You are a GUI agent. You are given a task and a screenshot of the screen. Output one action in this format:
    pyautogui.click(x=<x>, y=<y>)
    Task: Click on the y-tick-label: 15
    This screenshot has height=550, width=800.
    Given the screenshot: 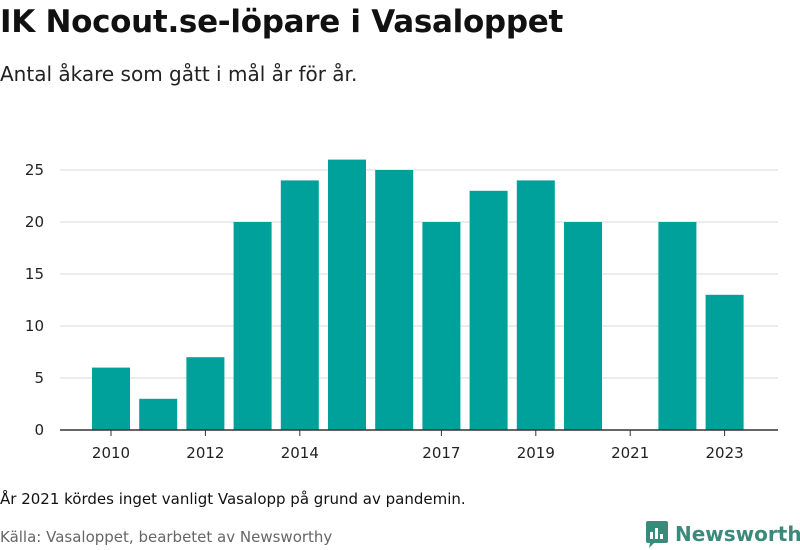 What is the action you would take?
    pyautogui.click(x=34, y=274)
    